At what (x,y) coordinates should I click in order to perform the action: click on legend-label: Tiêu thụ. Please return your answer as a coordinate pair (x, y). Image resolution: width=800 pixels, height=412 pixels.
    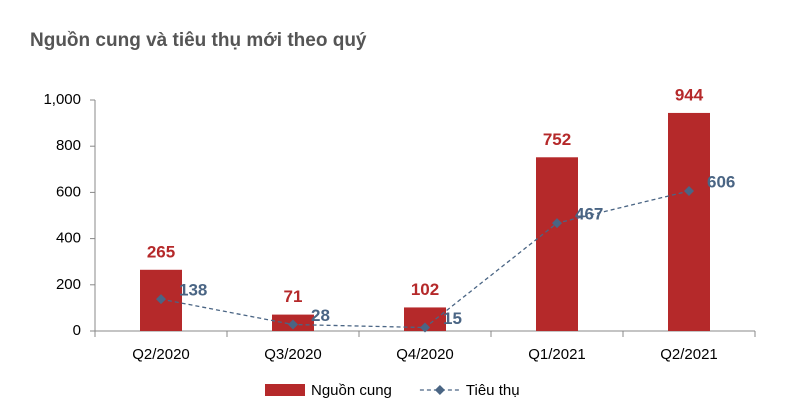
    Looking at the image, I should click on (493, 390).